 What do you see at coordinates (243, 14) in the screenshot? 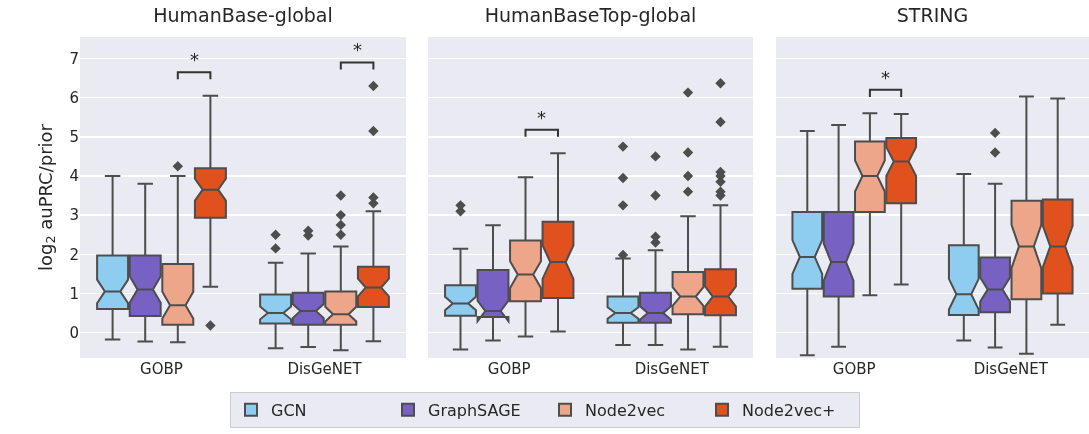
I see `chart-title: HumanBase-global` at bounding box center [243, 14].